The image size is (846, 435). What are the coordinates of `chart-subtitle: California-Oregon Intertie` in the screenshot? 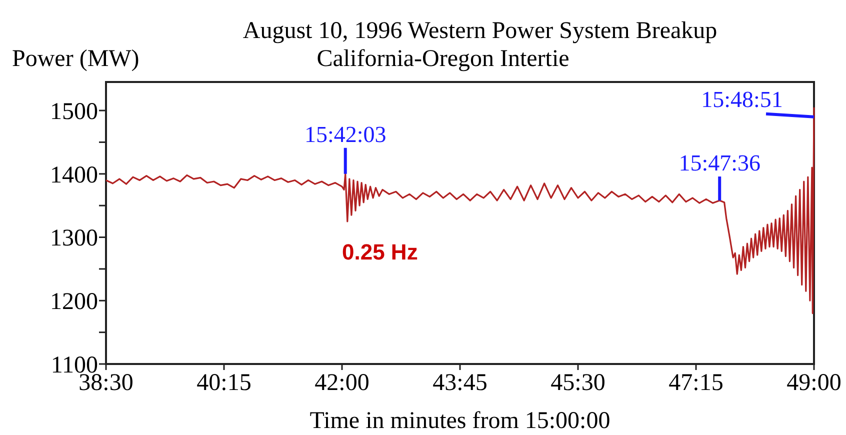 It's located at (443, 59).